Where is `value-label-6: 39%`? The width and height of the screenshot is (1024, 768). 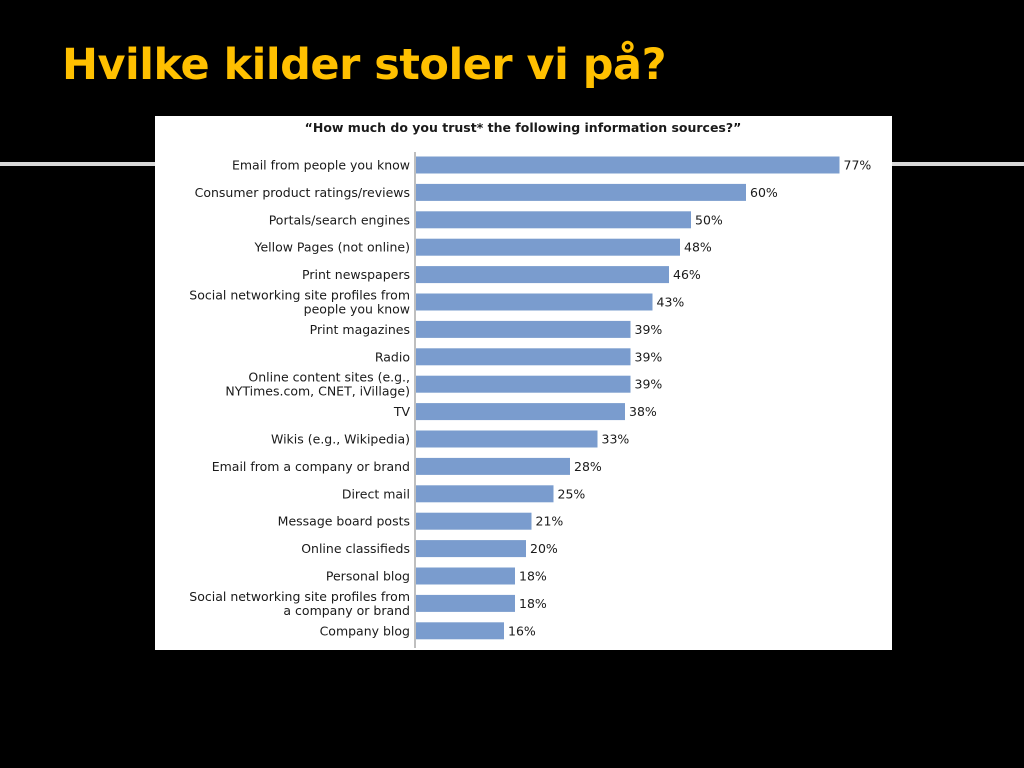
value-label-6: 39% is located at coordinates (649, 329).